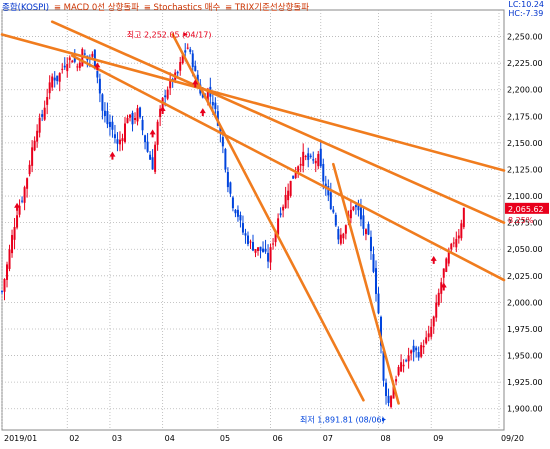  Describe the element at coordinates (185, 34) in the screenshot. I see `high-marker-arrow` at that location.